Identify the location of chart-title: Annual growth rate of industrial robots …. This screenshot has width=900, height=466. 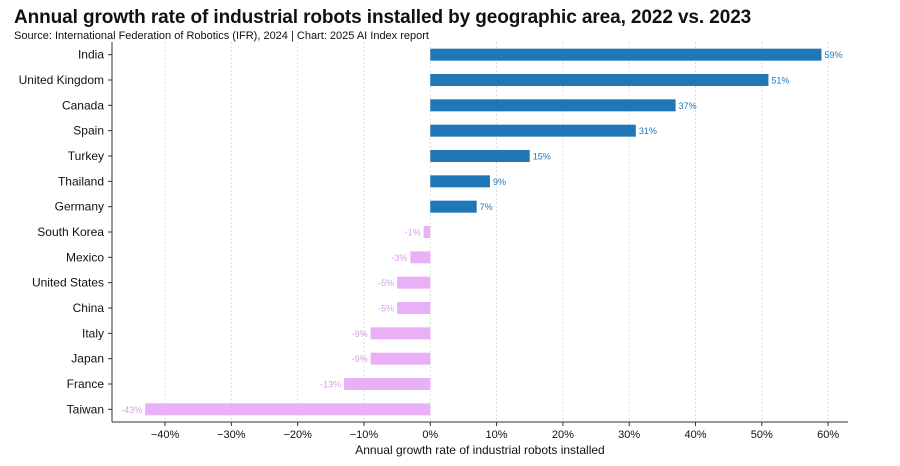
(383, 17).